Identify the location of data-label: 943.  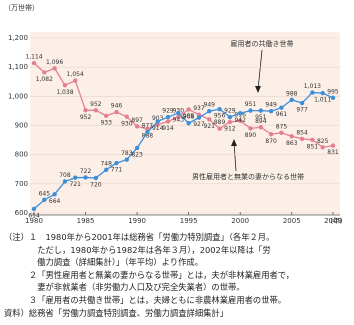
(179, 119).